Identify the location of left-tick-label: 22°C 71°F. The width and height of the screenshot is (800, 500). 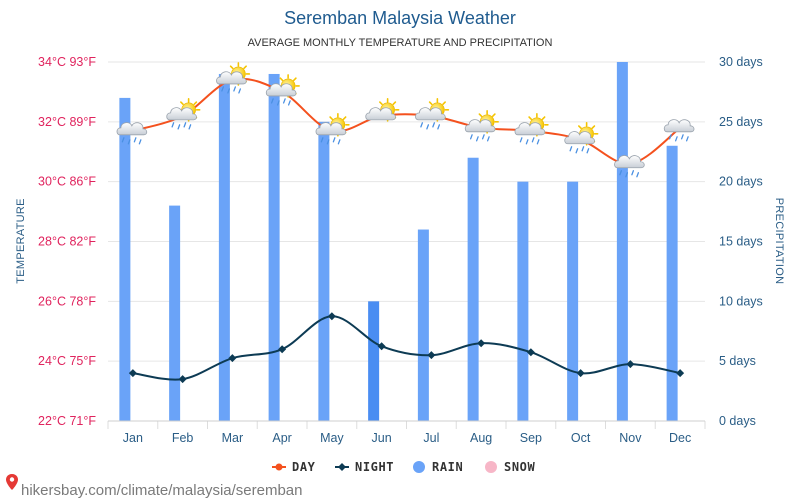
(67, 421).